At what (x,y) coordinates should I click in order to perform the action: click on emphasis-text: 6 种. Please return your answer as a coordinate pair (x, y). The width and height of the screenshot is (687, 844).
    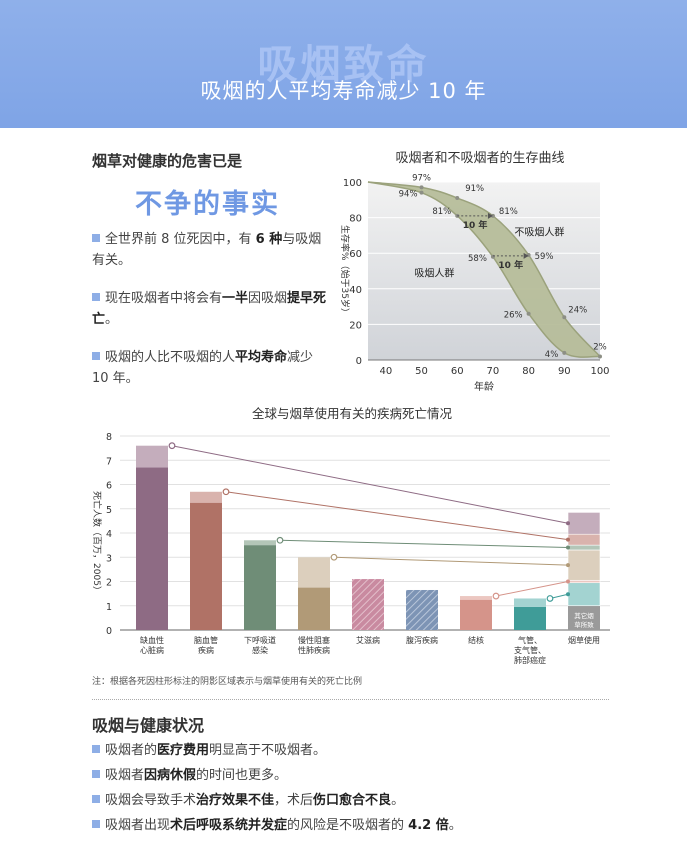
    Looking at the image, I should click on (269, 239).